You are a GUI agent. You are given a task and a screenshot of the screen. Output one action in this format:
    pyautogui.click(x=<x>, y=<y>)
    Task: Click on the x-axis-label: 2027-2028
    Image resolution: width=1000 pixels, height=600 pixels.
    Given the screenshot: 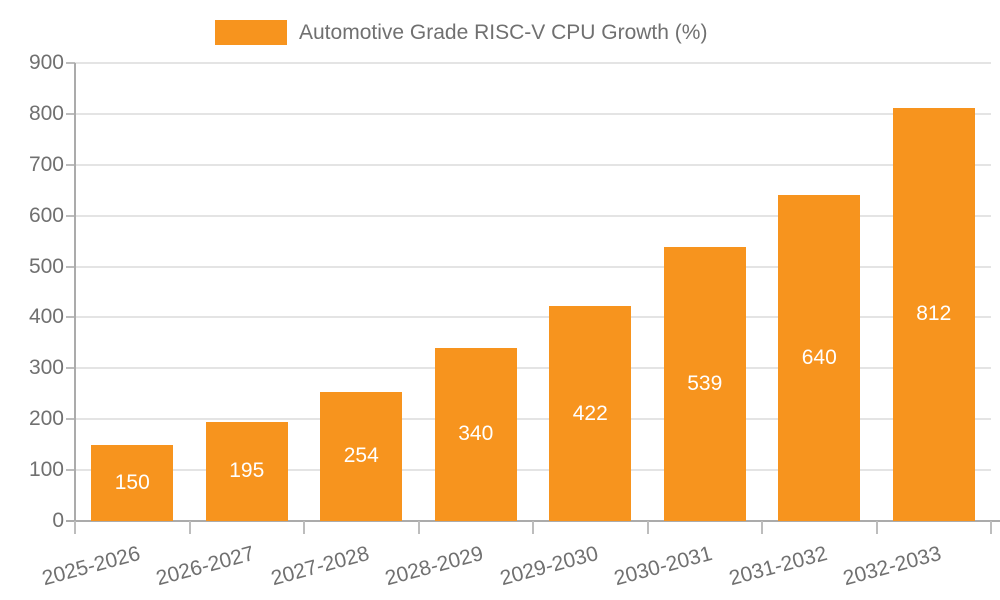 What is the action you would take?
    pyautogui.click(x=320, y=566)
    